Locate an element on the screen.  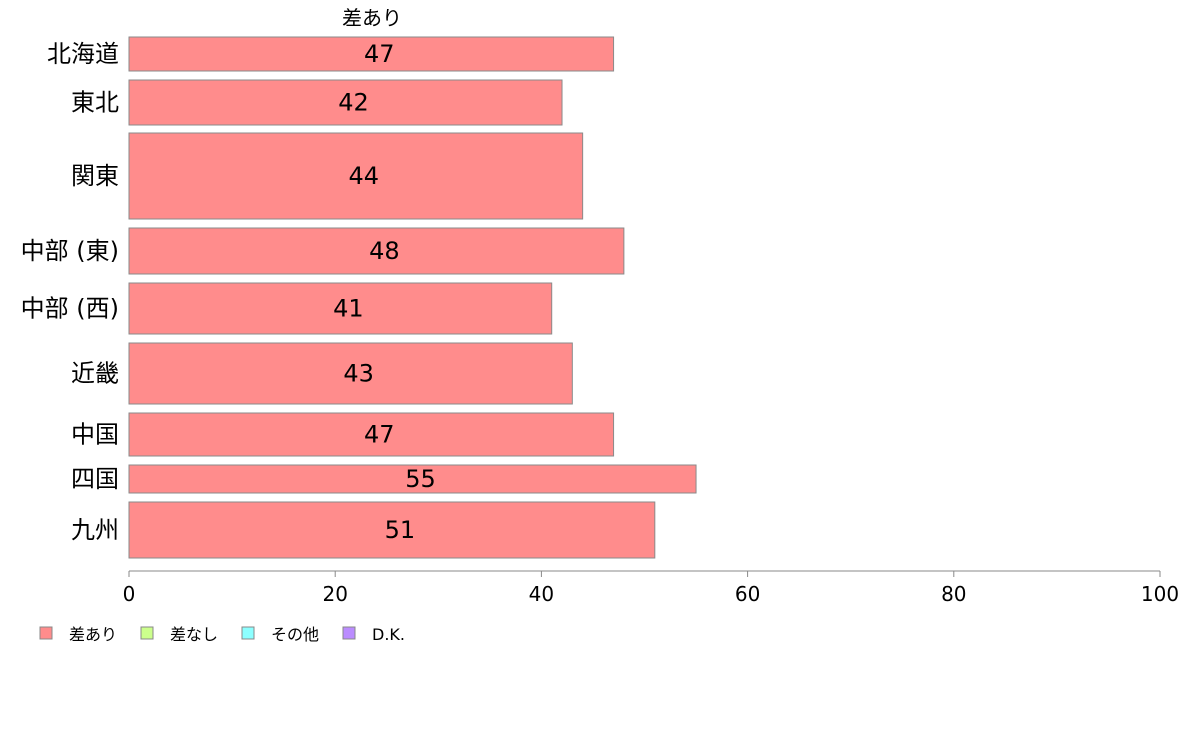
category-label: 関東 is located at coordinates (95, 176).